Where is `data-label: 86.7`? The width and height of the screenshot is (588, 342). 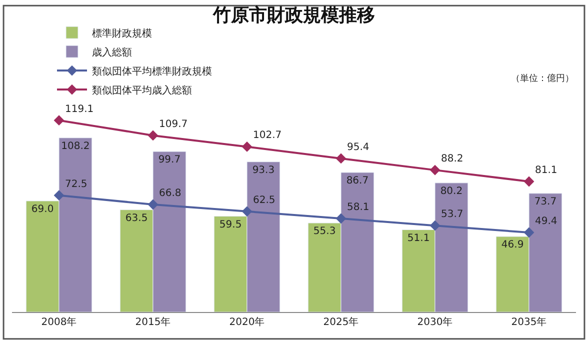 data-label: 86.7 is located at coordinates (357, 180).